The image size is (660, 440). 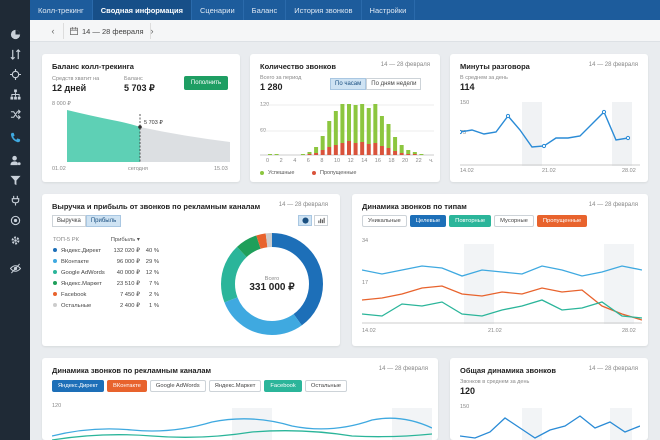 What do you see at coordinates (93, 66) in the screenshot?
I see `balance-title: Баланс колл-трекинга` at bounding box center [93, 66].